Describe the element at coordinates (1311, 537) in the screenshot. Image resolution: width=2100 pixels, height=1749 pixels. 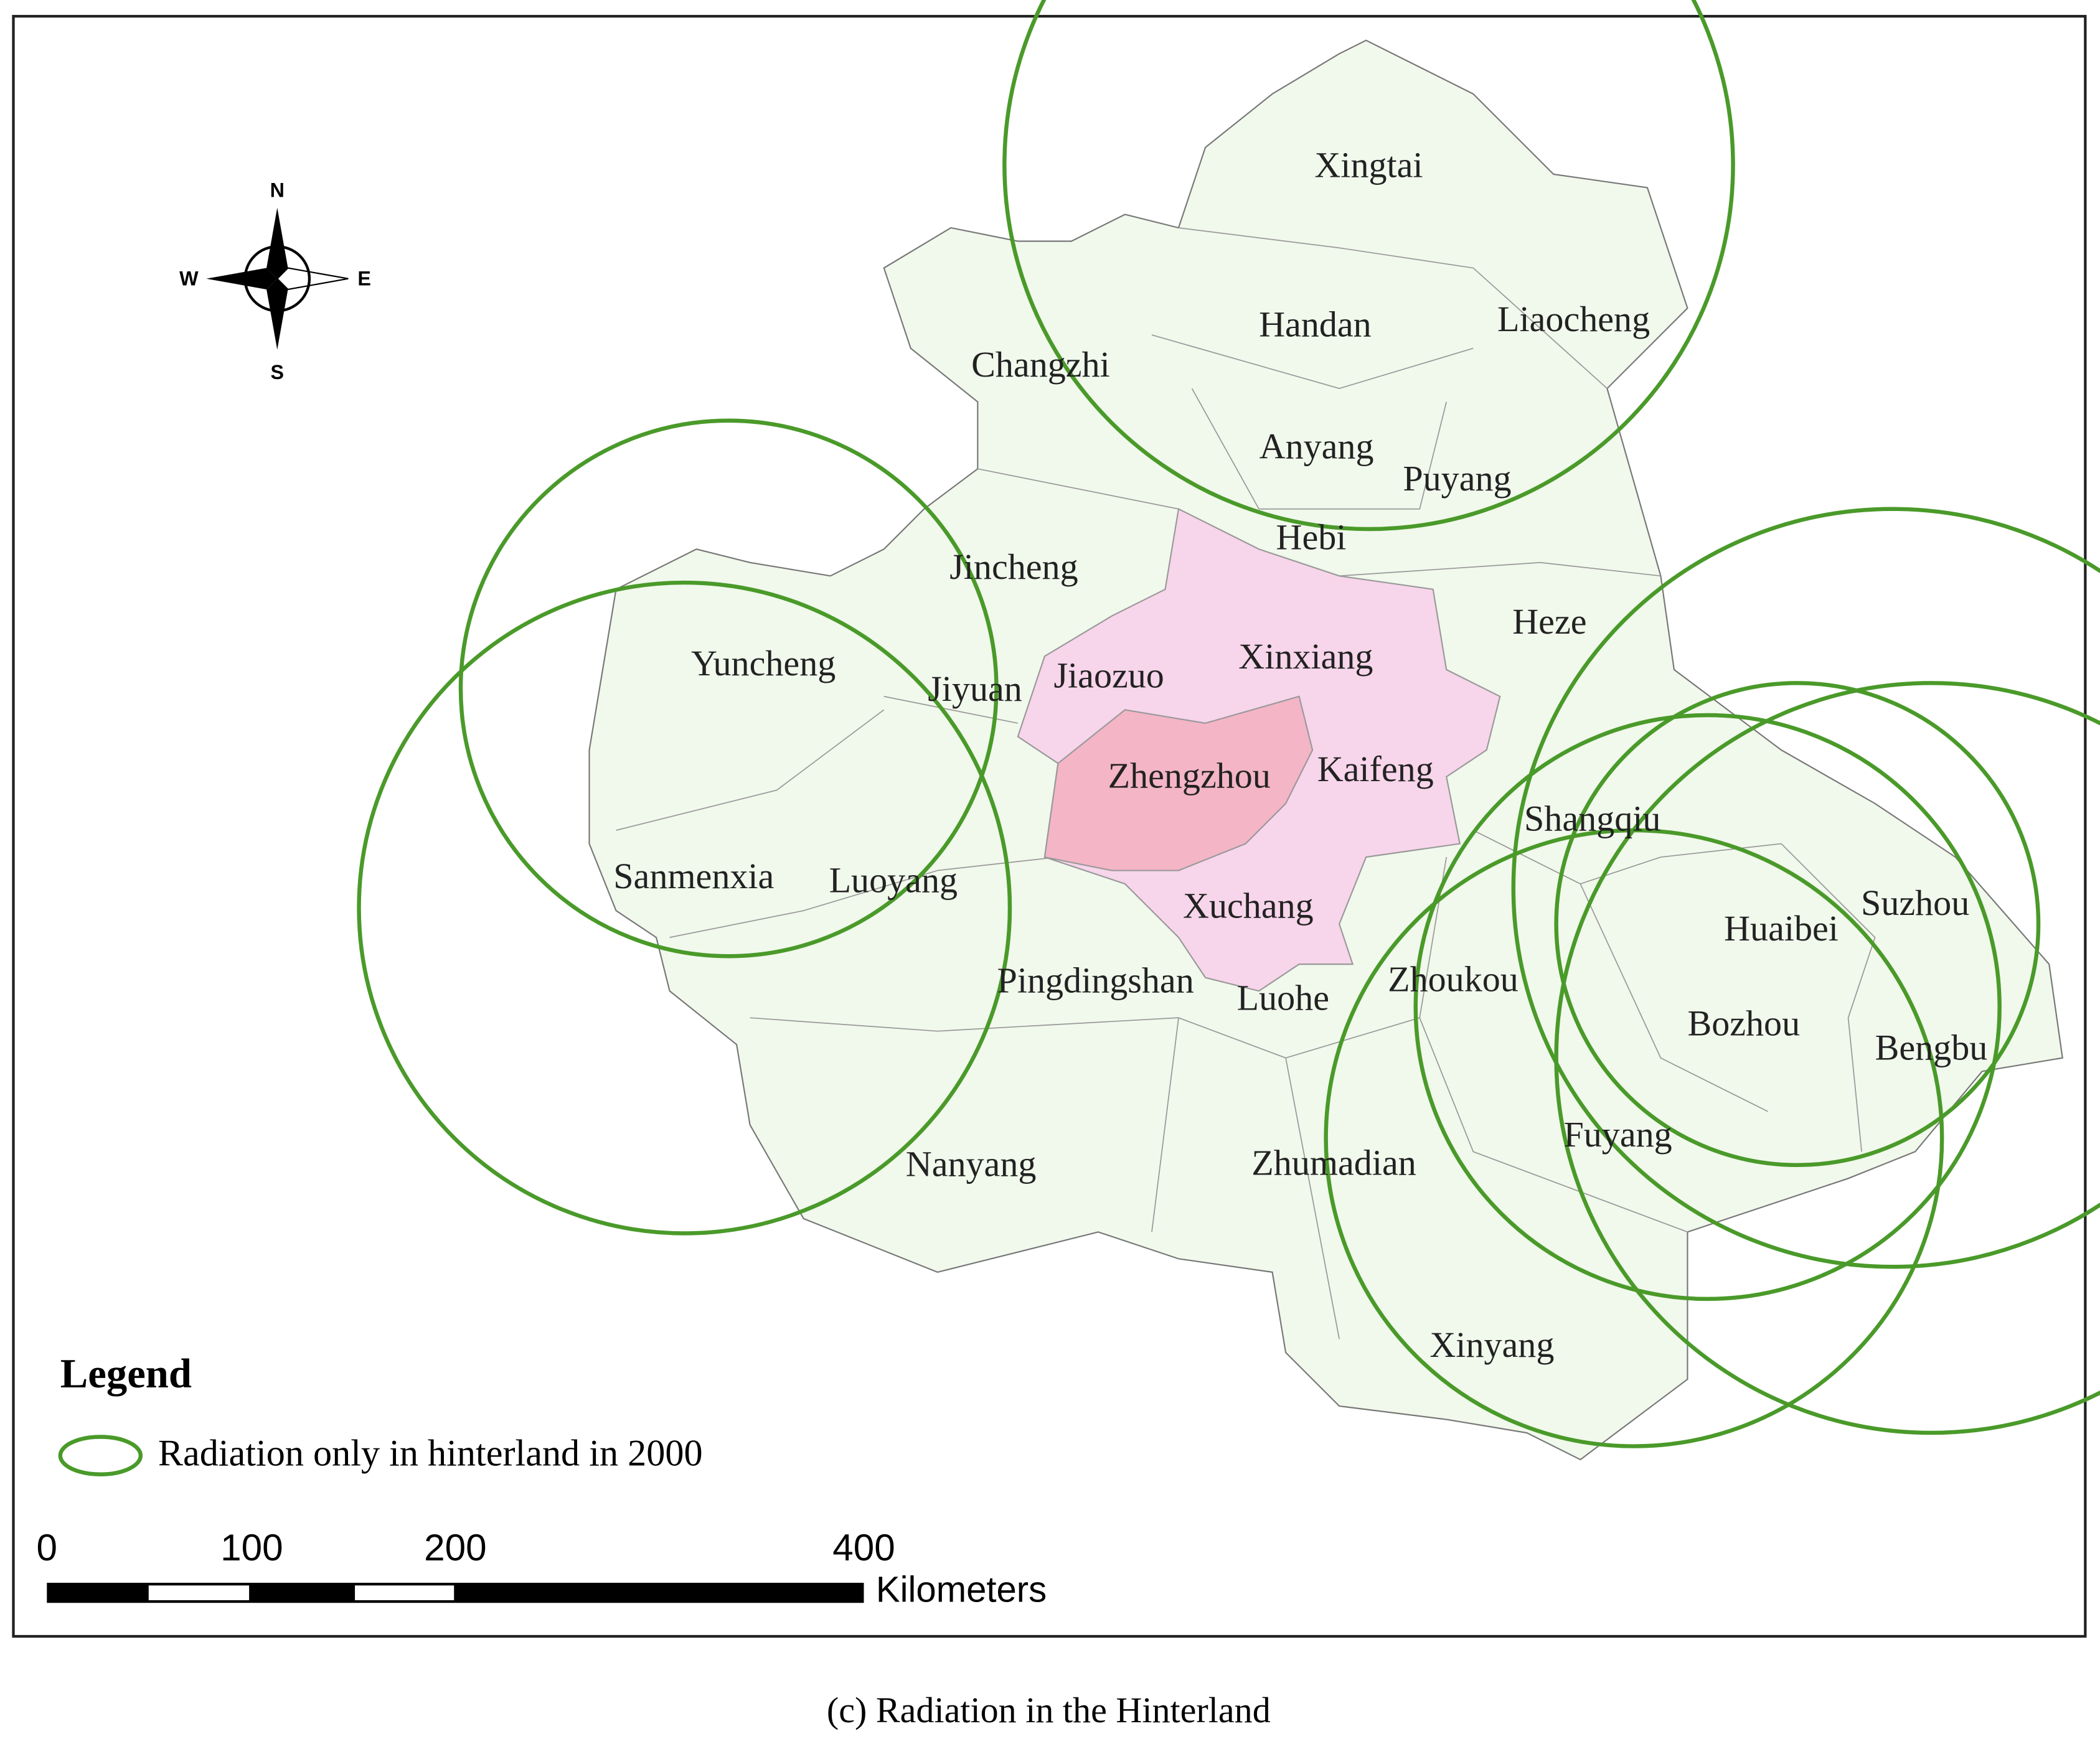
I see `city-label: Hebi` at that location.